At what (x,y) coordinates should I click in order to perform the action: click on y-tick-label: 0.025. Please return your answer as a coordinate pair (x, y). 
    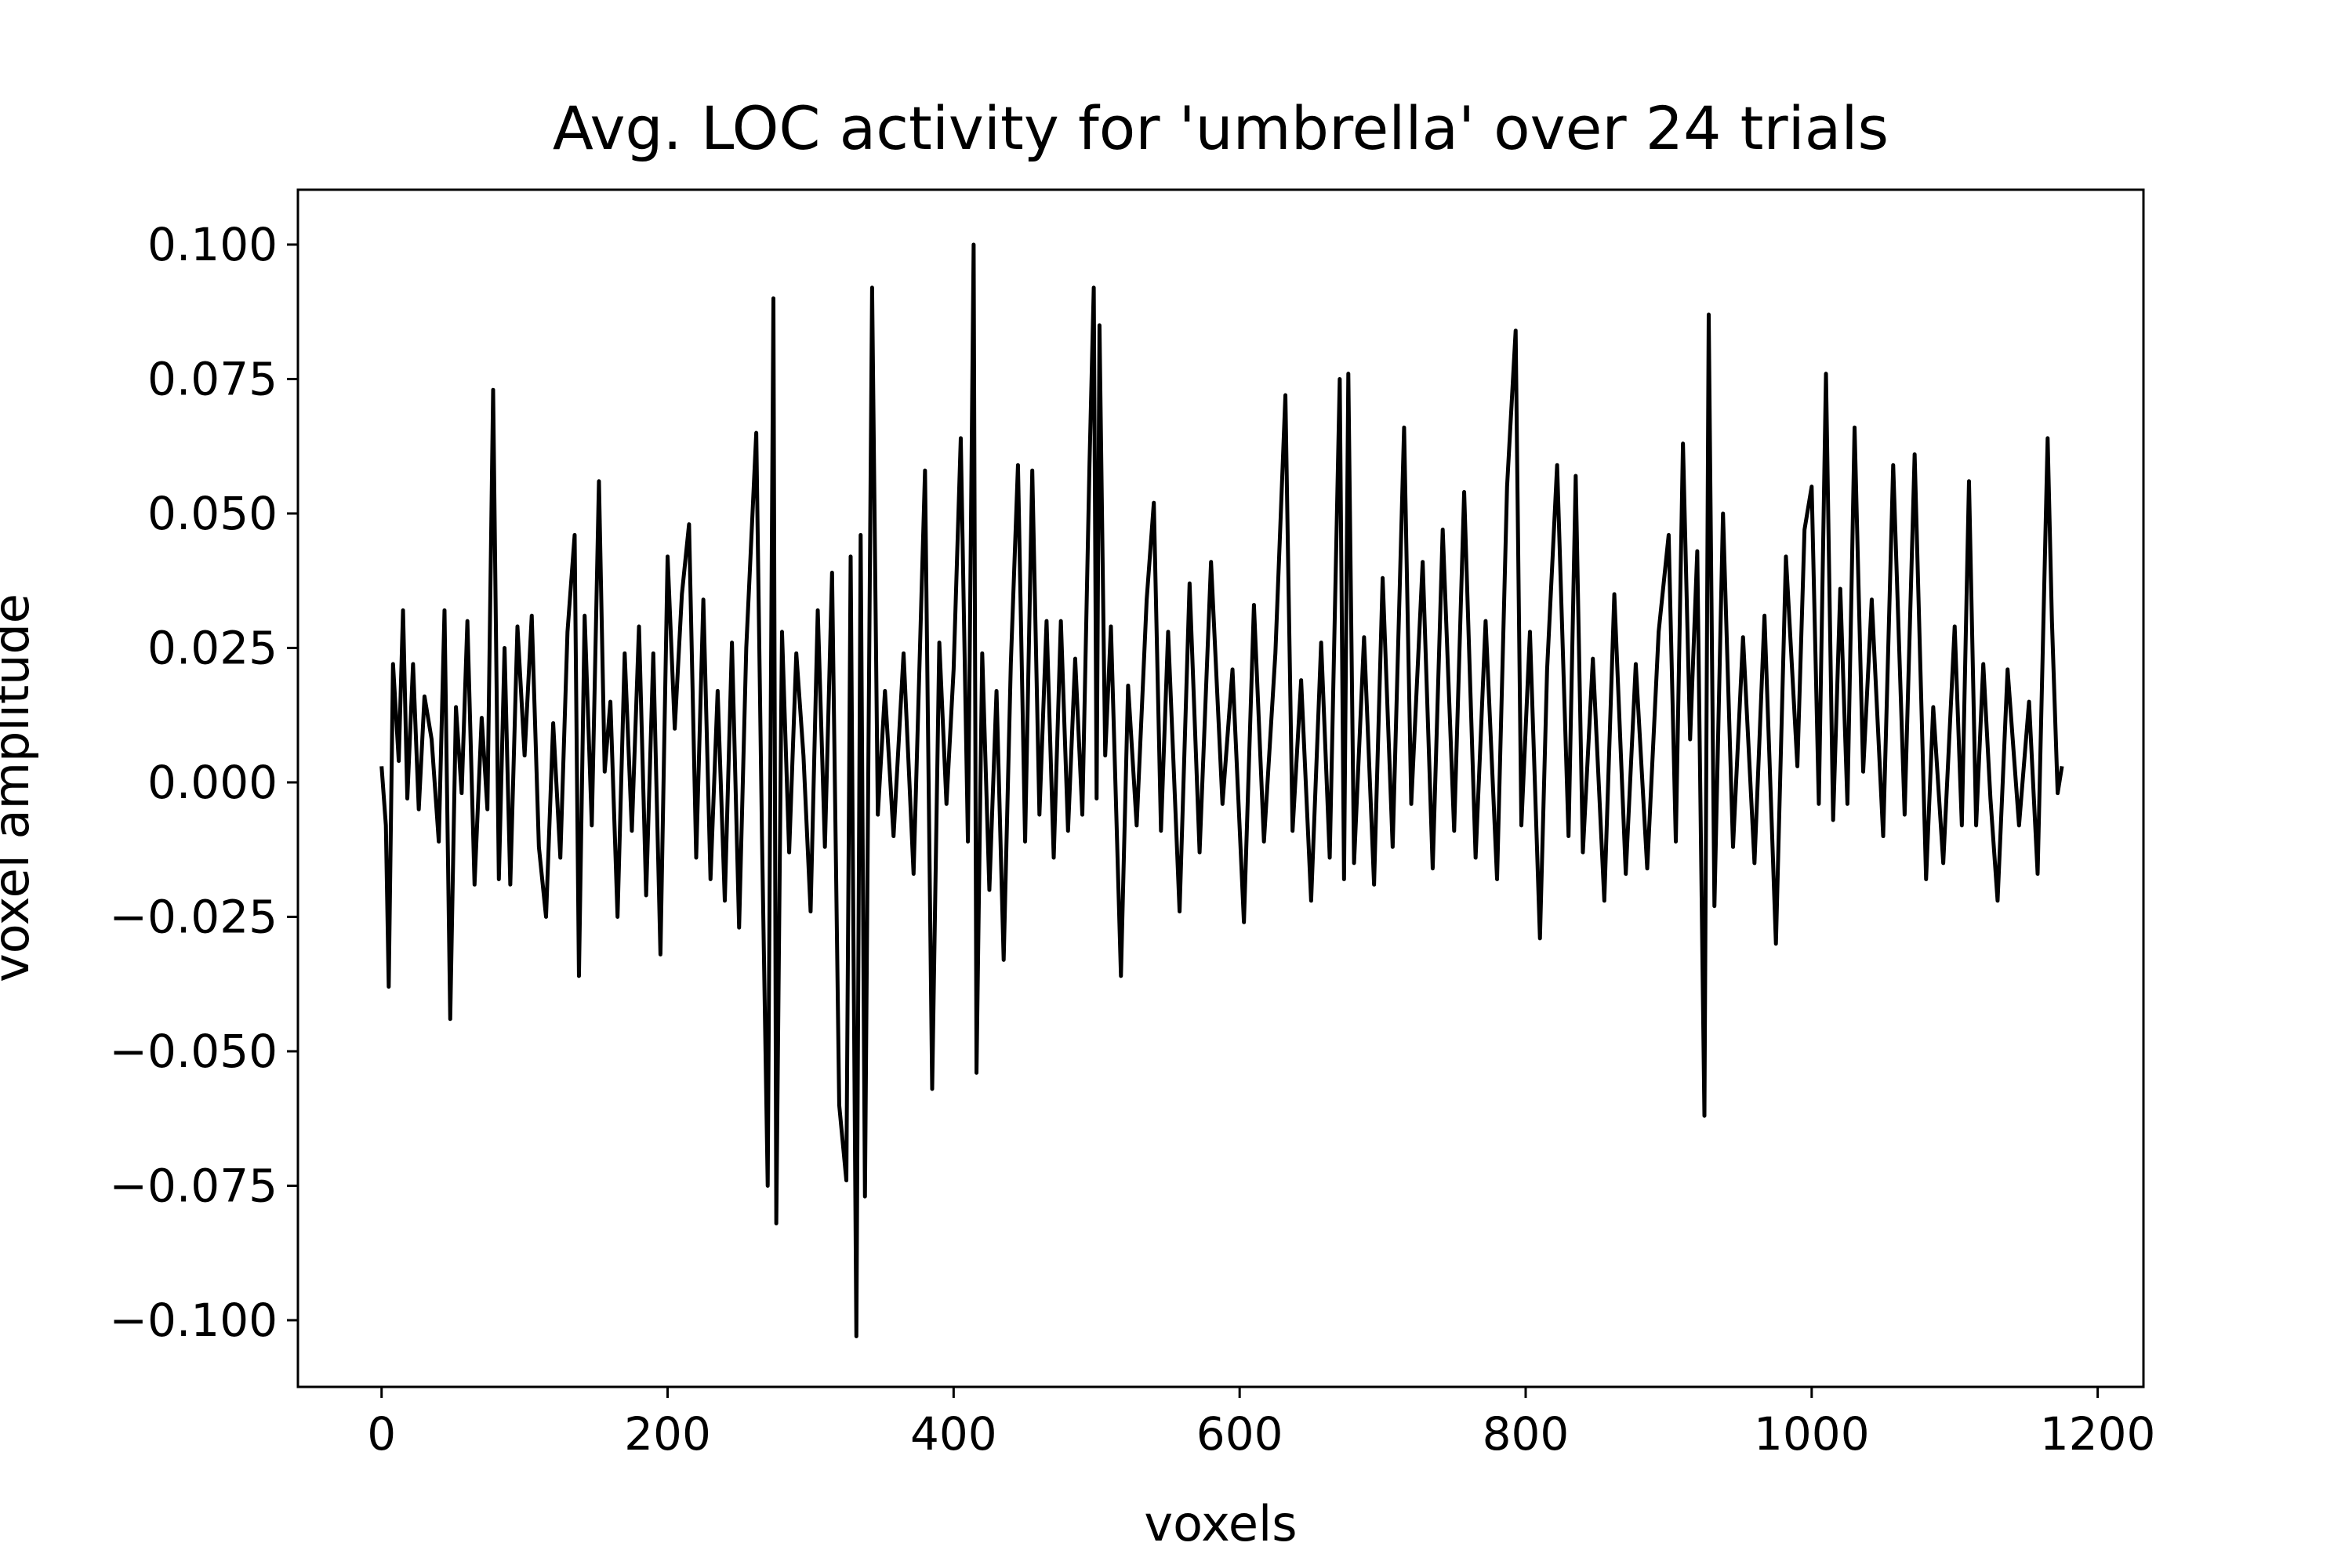
    Looking at the image, I should click on (212, 647).